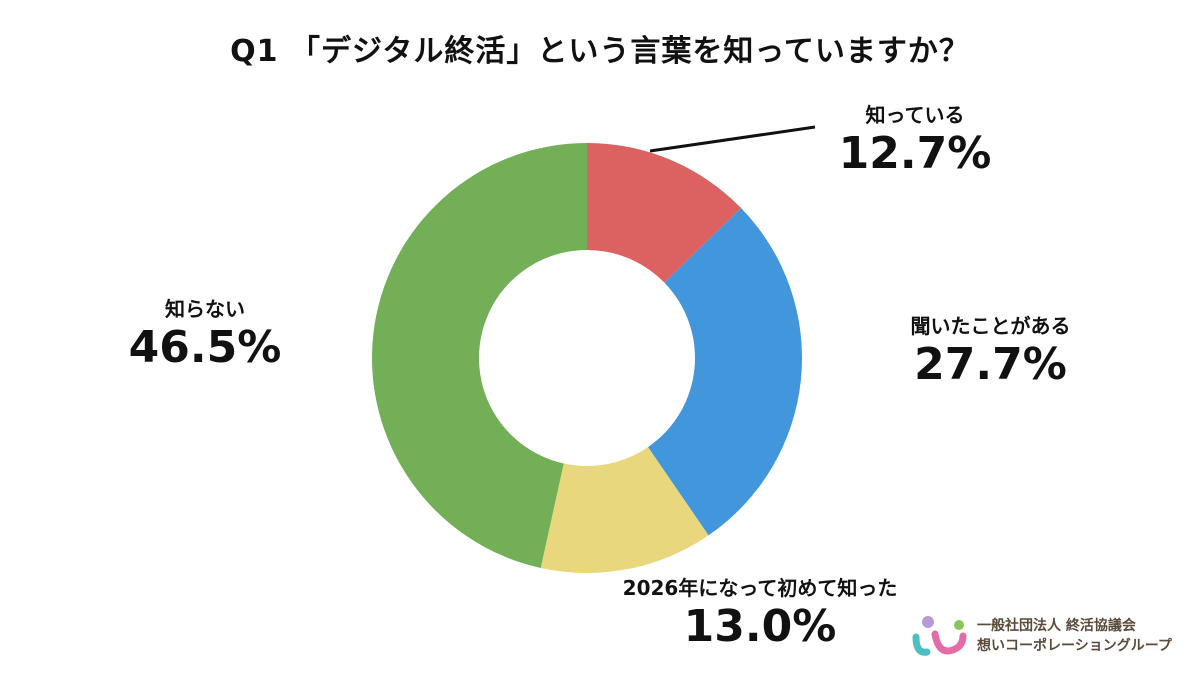  I want to click on slice-label-2026年になって初めて知った: 2026年になって初めて知った 13.0%, so click(760, 614).